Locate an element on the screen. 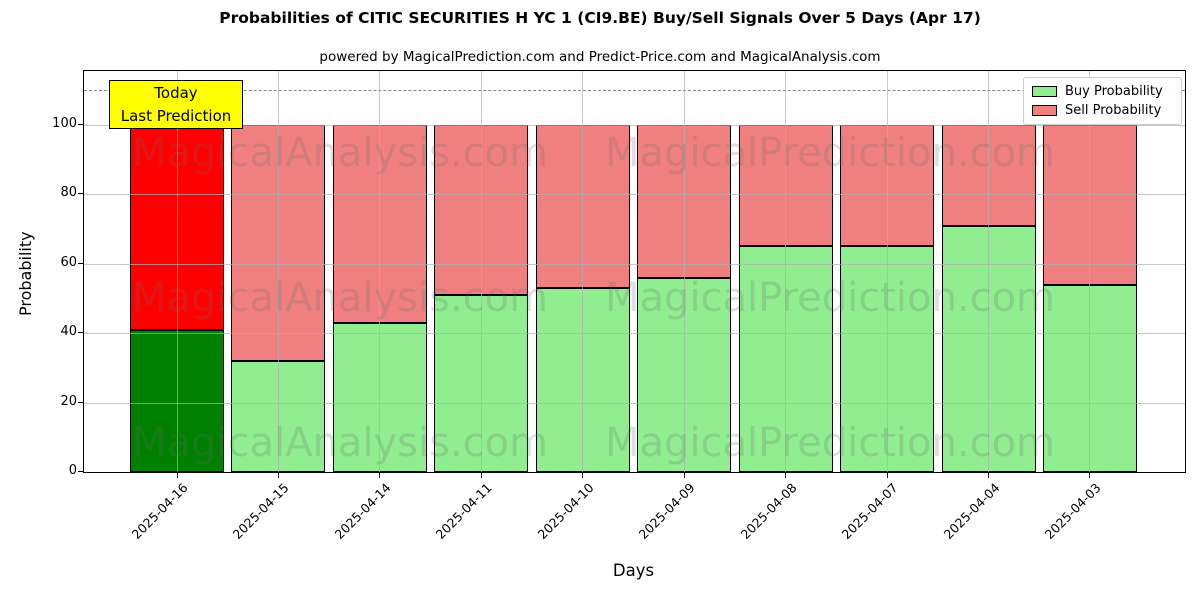 This screenshot has width=1200, height=604. today-last-prediction-callout: Today Last Prediction is located at coordinates (176, 104).